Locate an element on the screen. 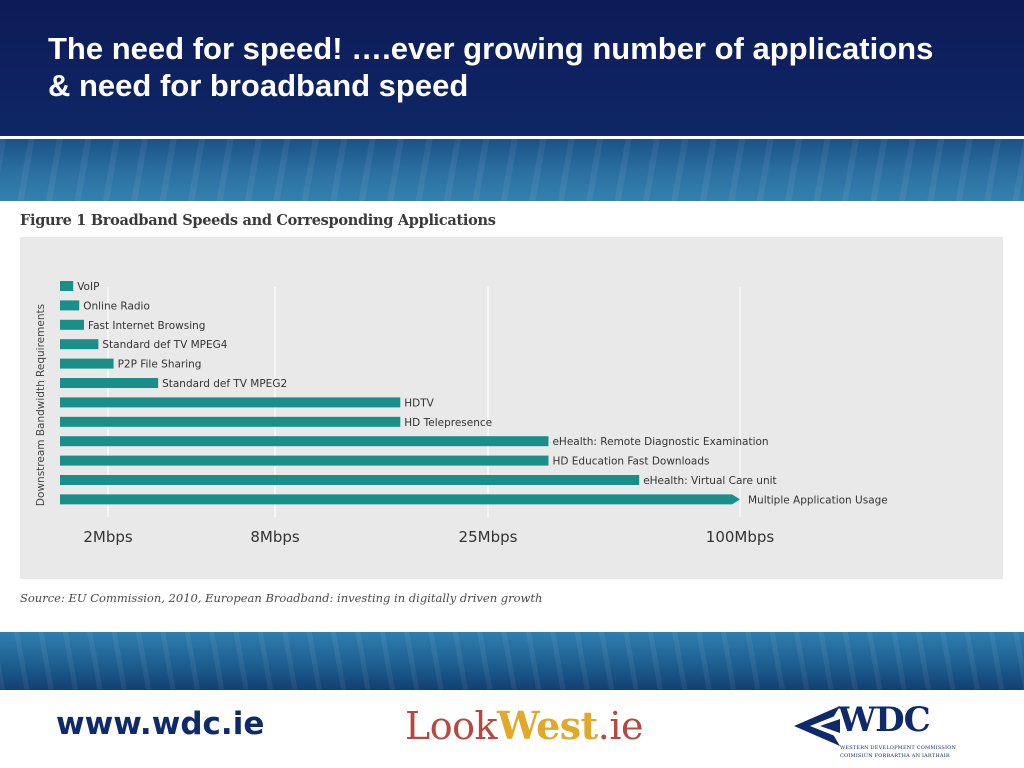 The width and height of the screenshot is (1024, 768). x-tick-label: 2Mbps is located at coordinates (108, 537).